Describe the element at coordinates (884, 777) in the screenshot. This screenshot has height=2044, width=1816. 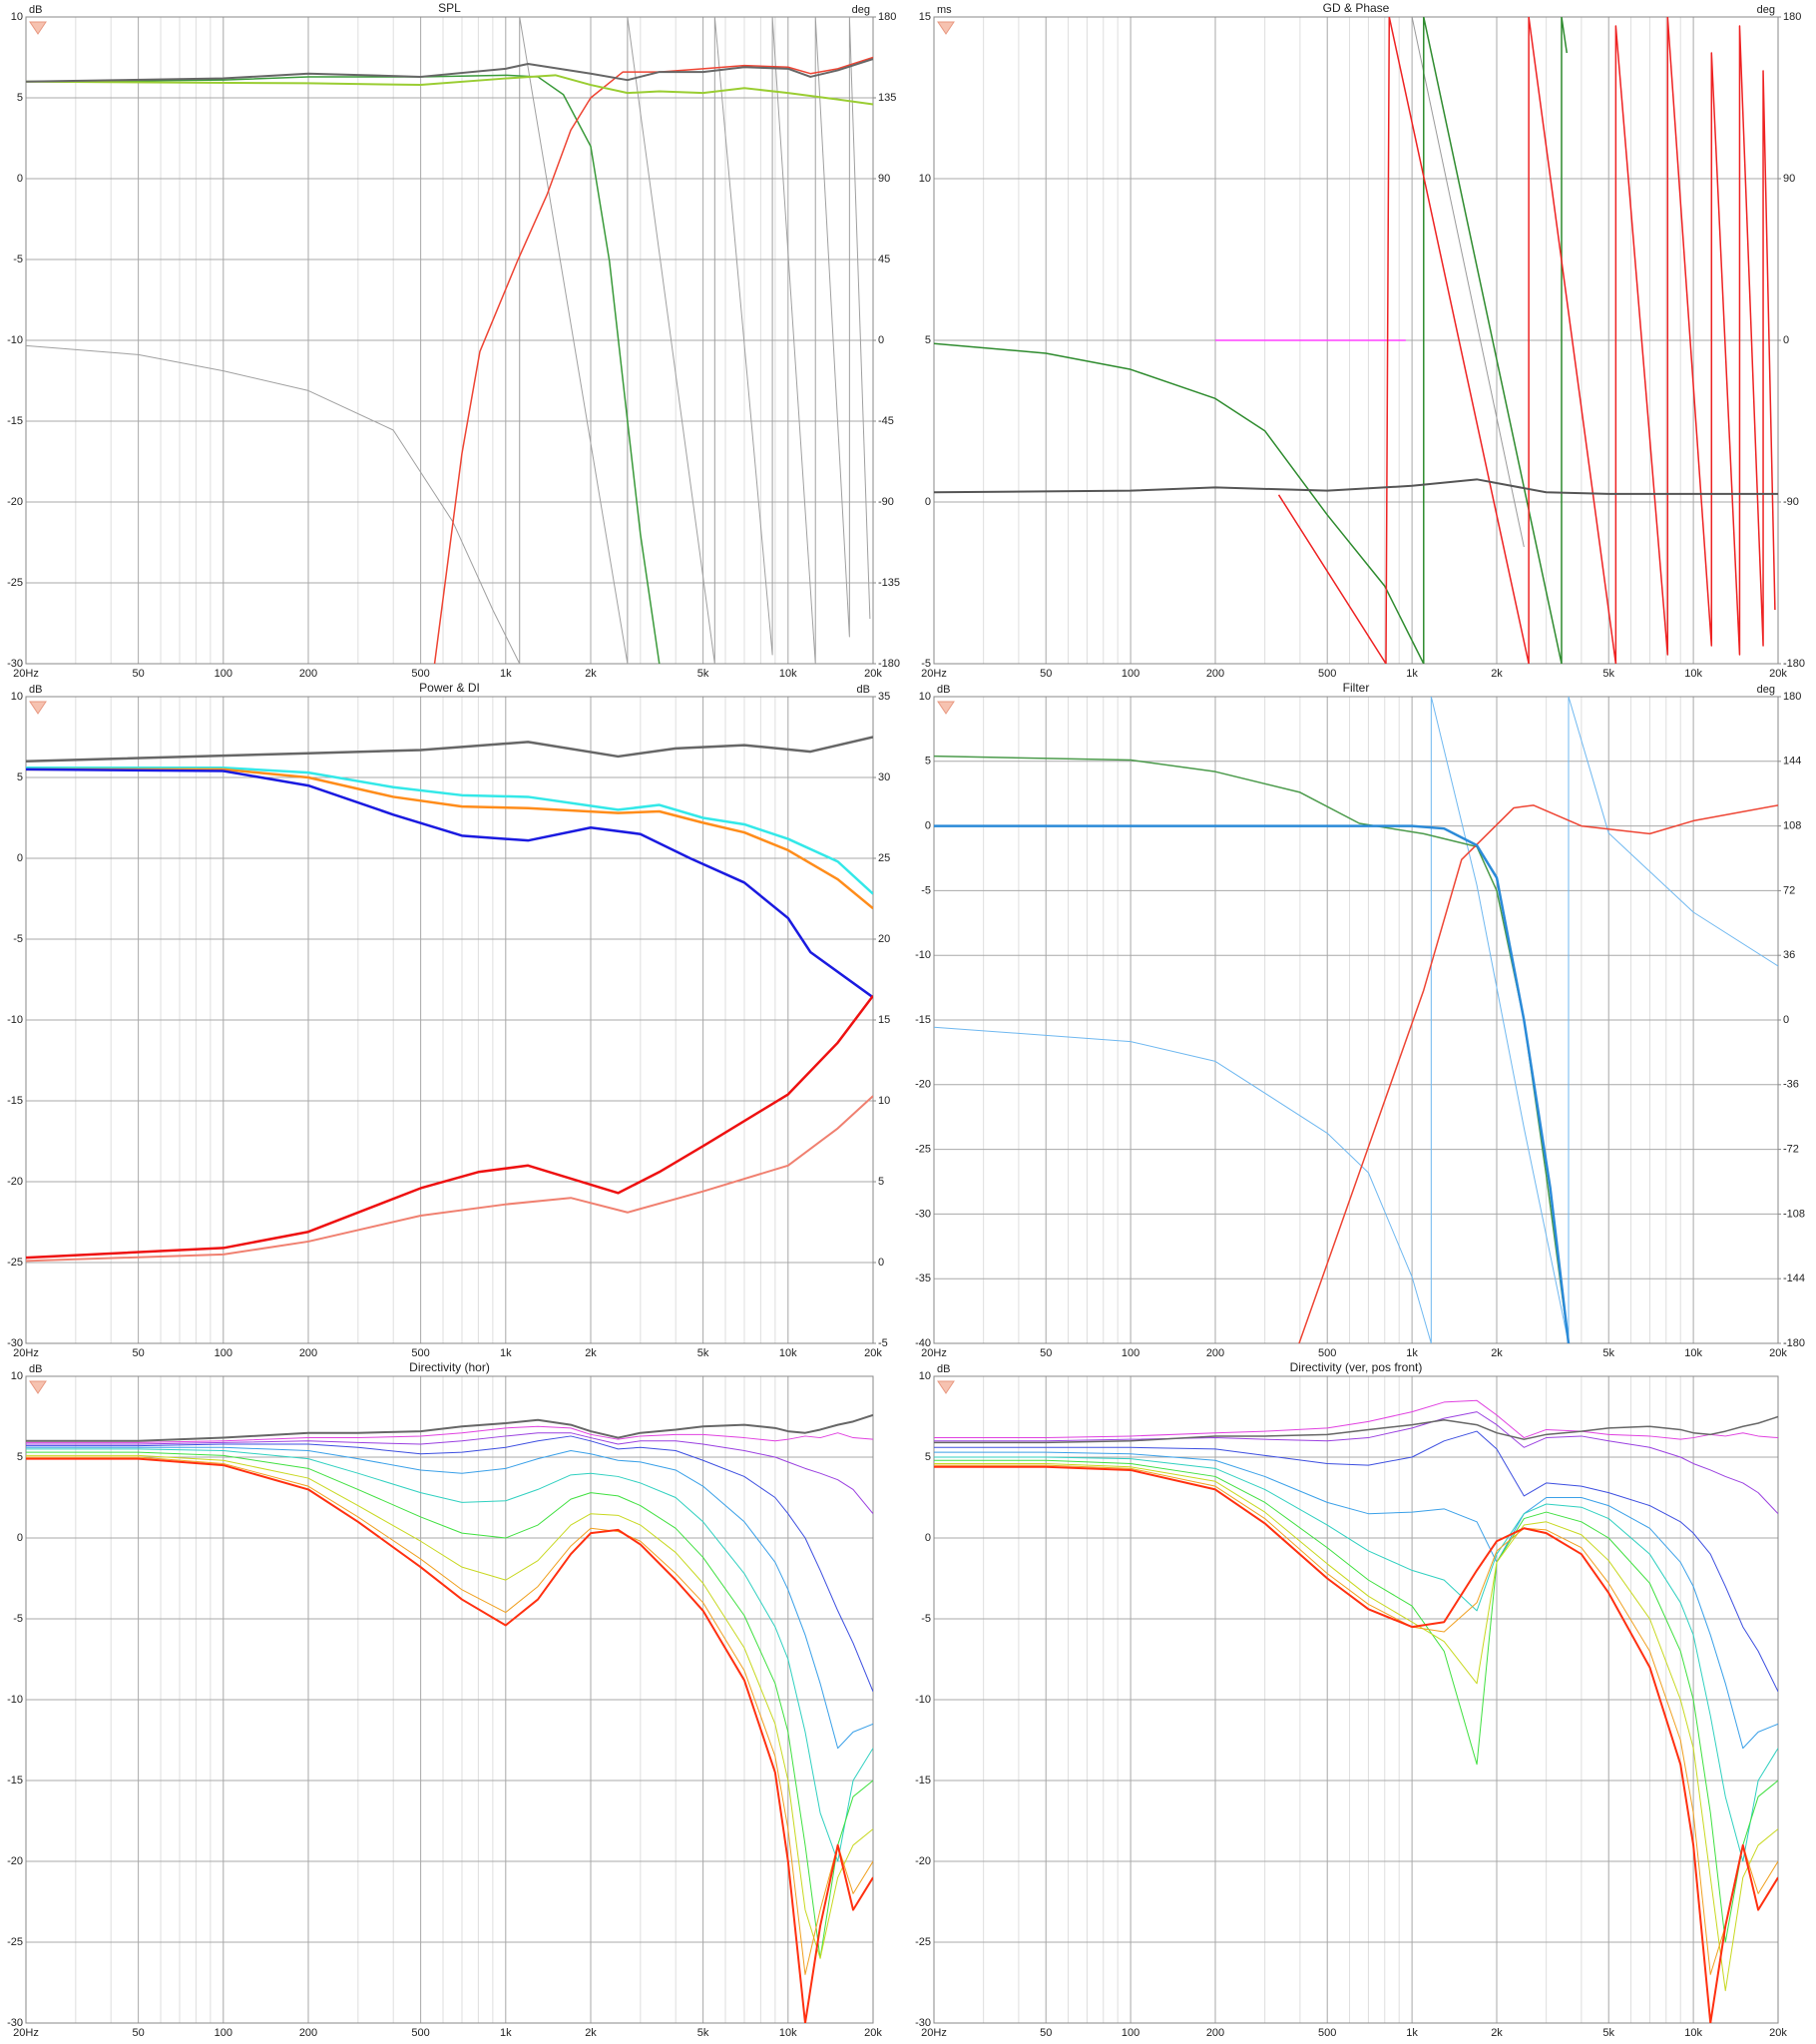
I see `y2-tick-label: 30` at that location.